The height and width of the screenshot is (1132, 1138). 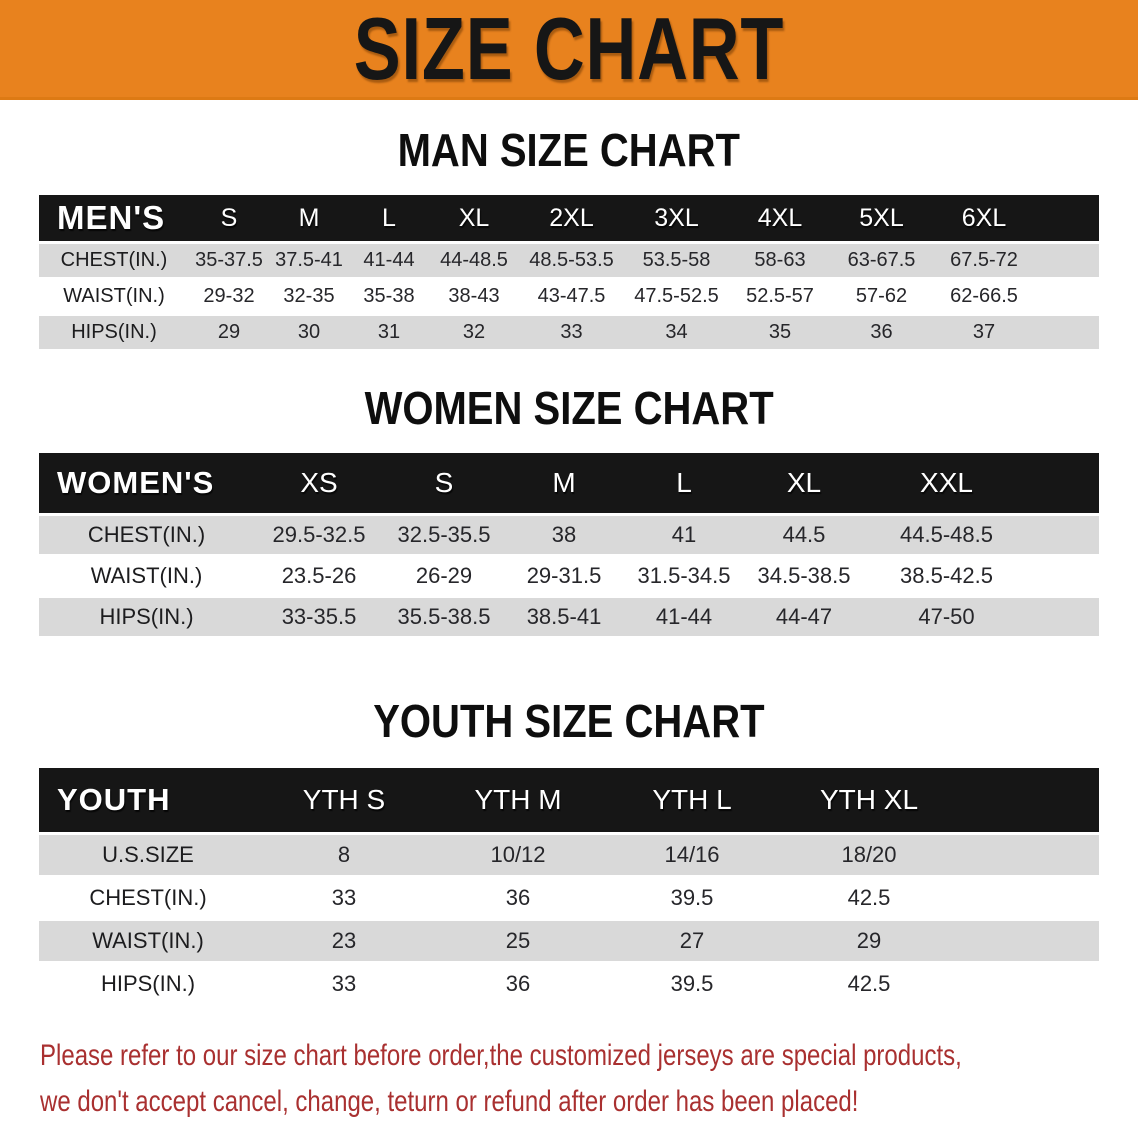 I want to click on size-value-cell: 38, so click(x=564, y=535).